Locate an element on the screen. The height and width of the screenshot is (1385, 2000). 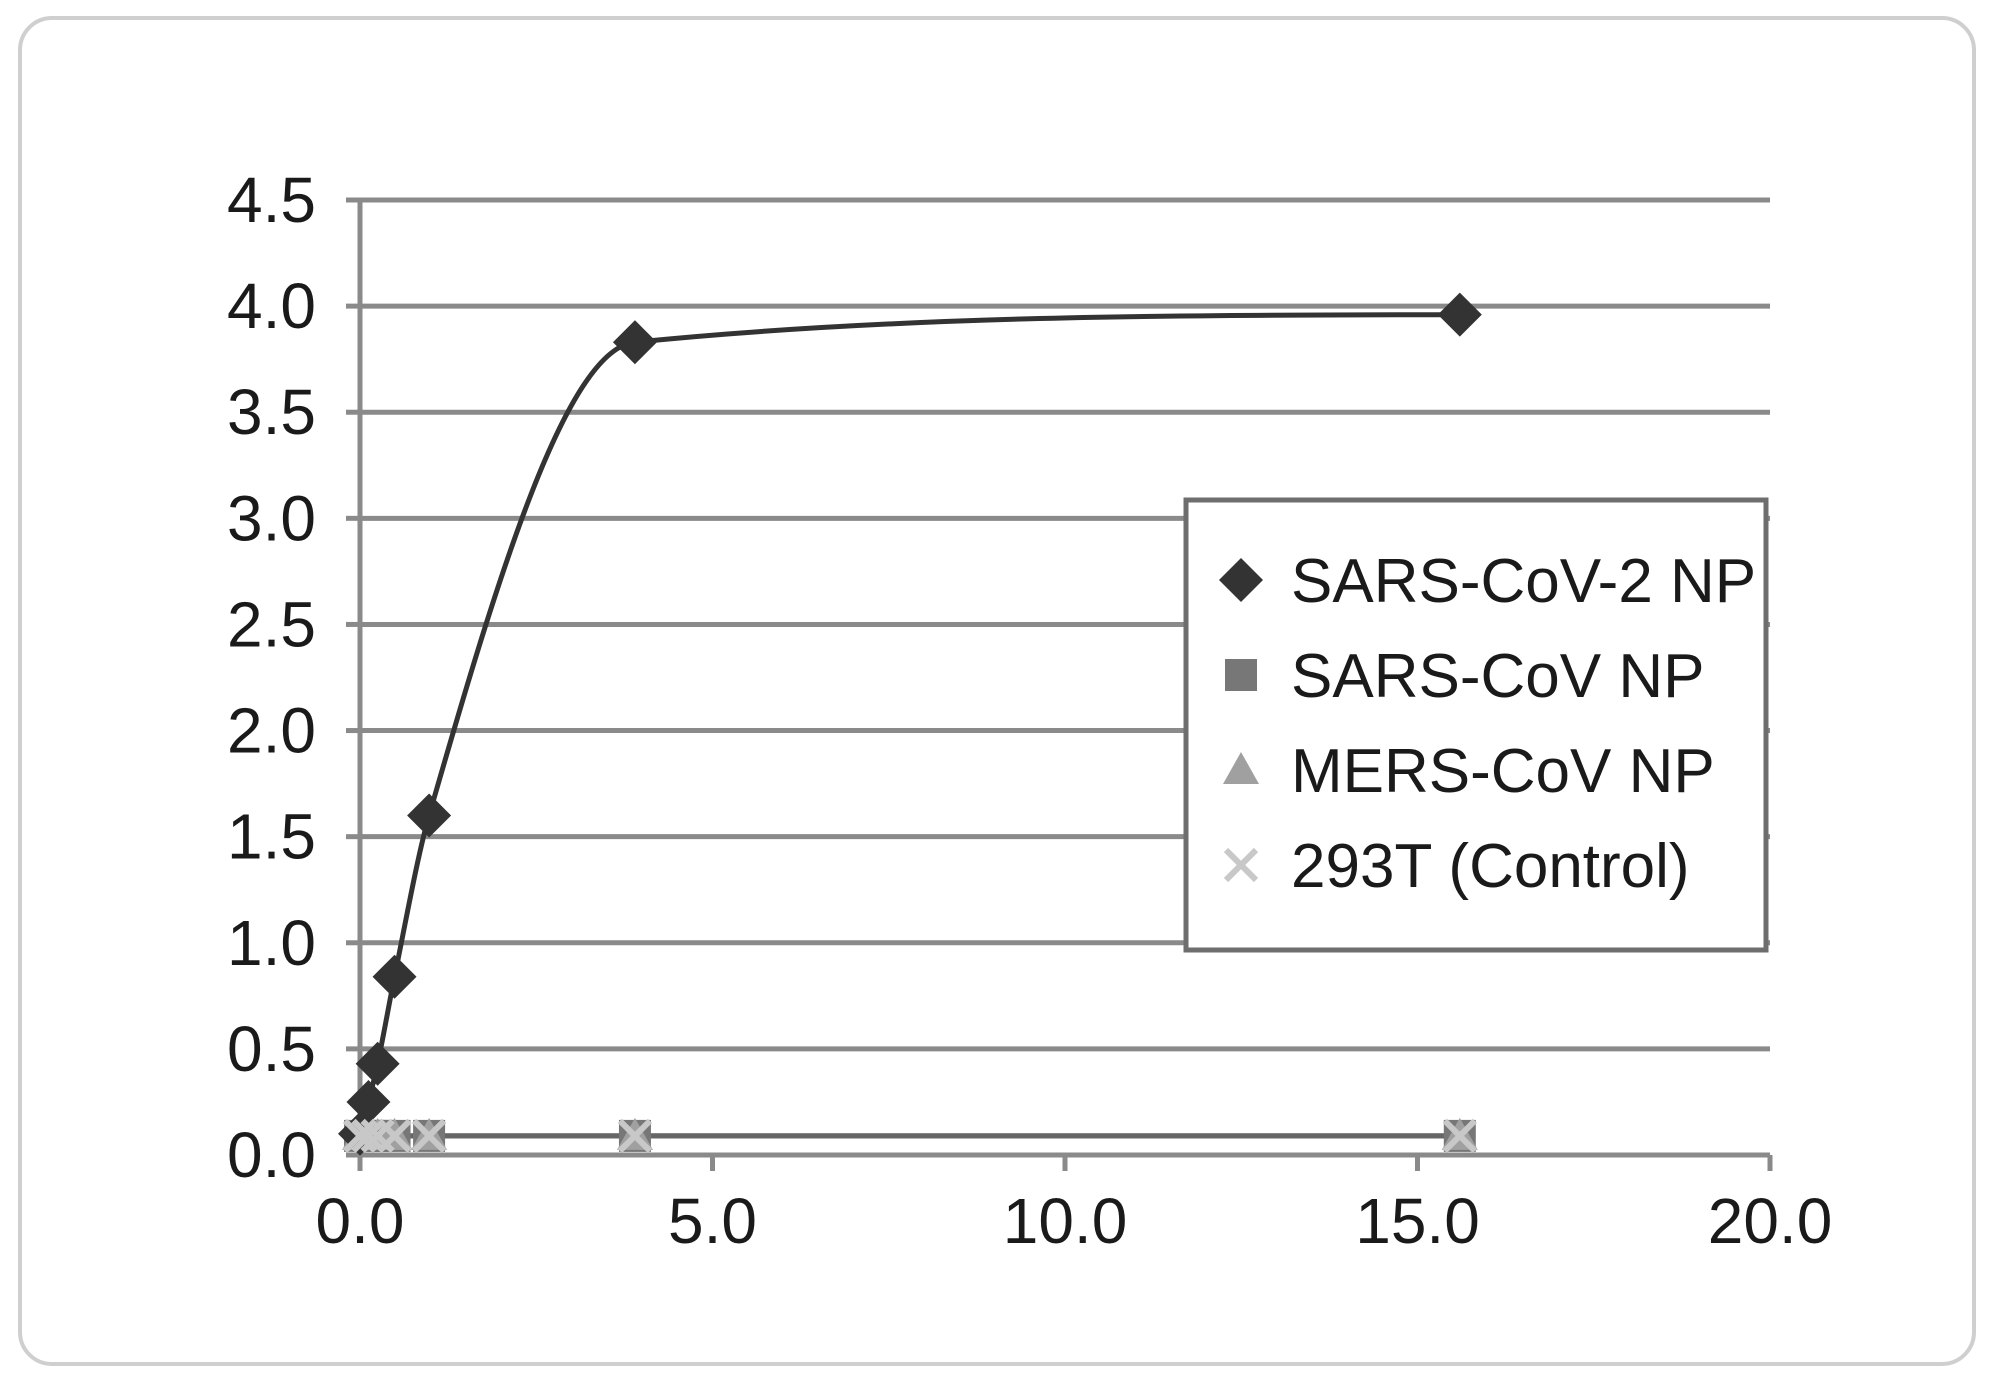
legend-label: SARS-CoV NP is located at coordinates (1497, 676).